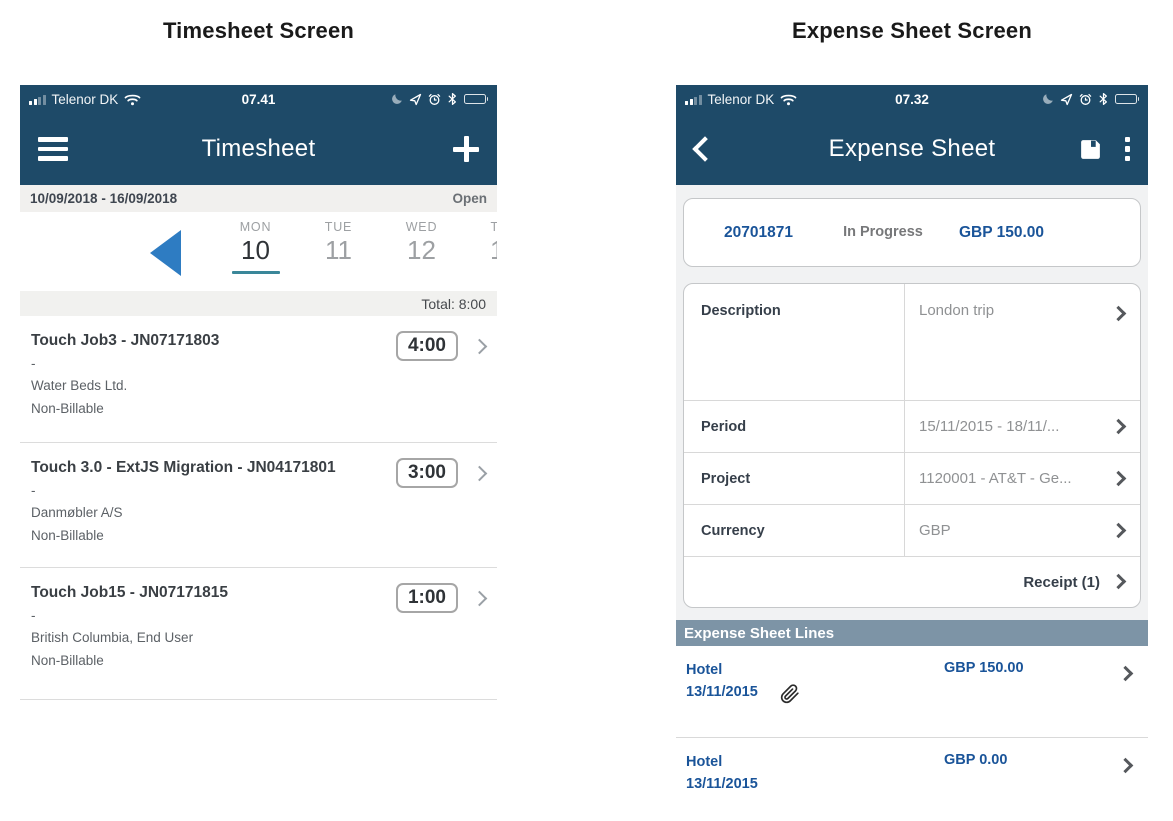  I want to click on save-icon, so click(1090, 149).